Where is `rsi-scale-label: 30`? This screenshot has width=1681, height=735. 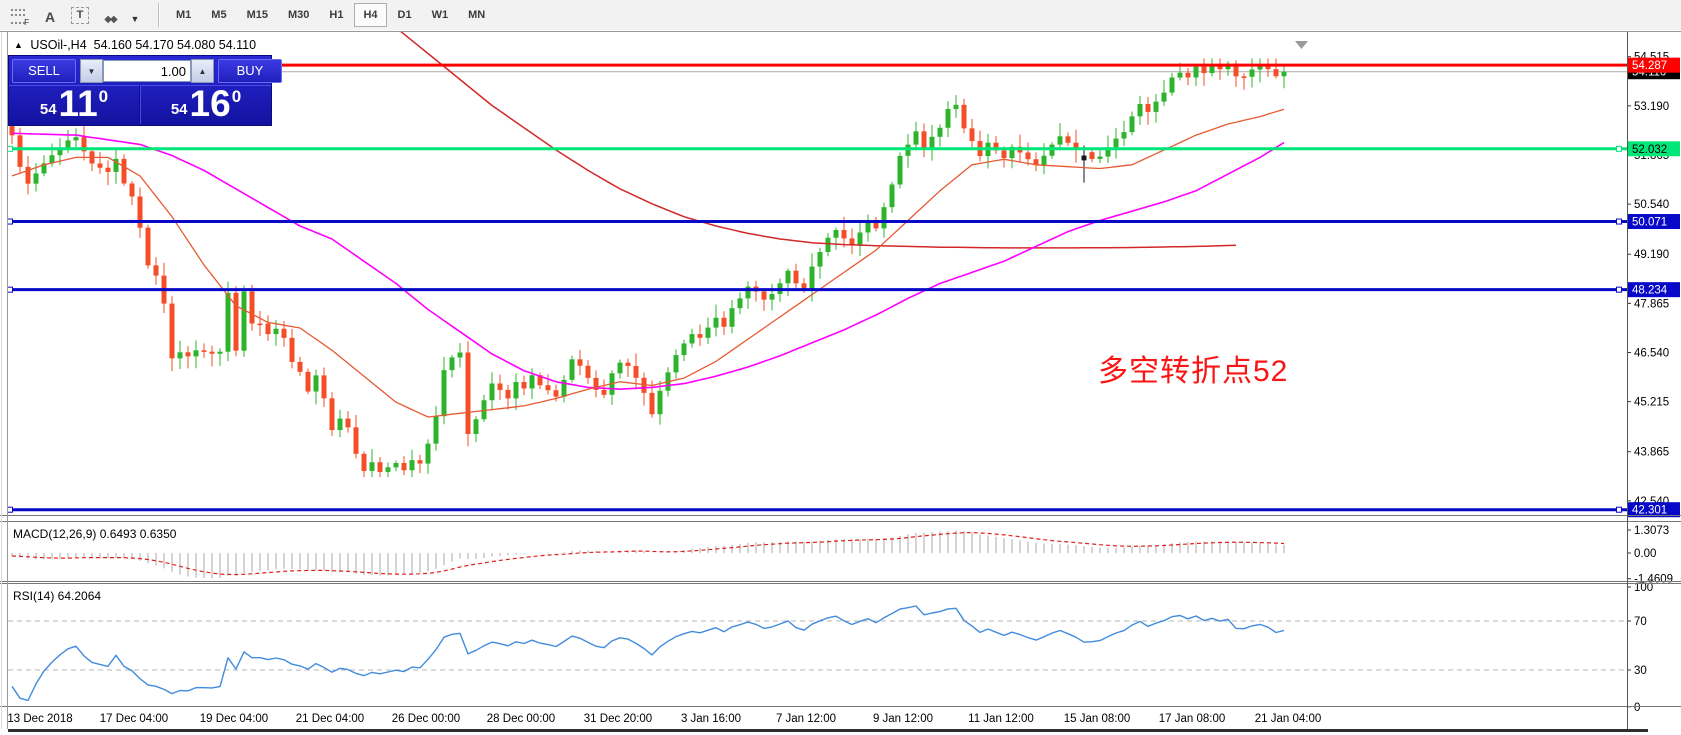
rsi-scale-label: 30 is located at coordinates (1640, 671).